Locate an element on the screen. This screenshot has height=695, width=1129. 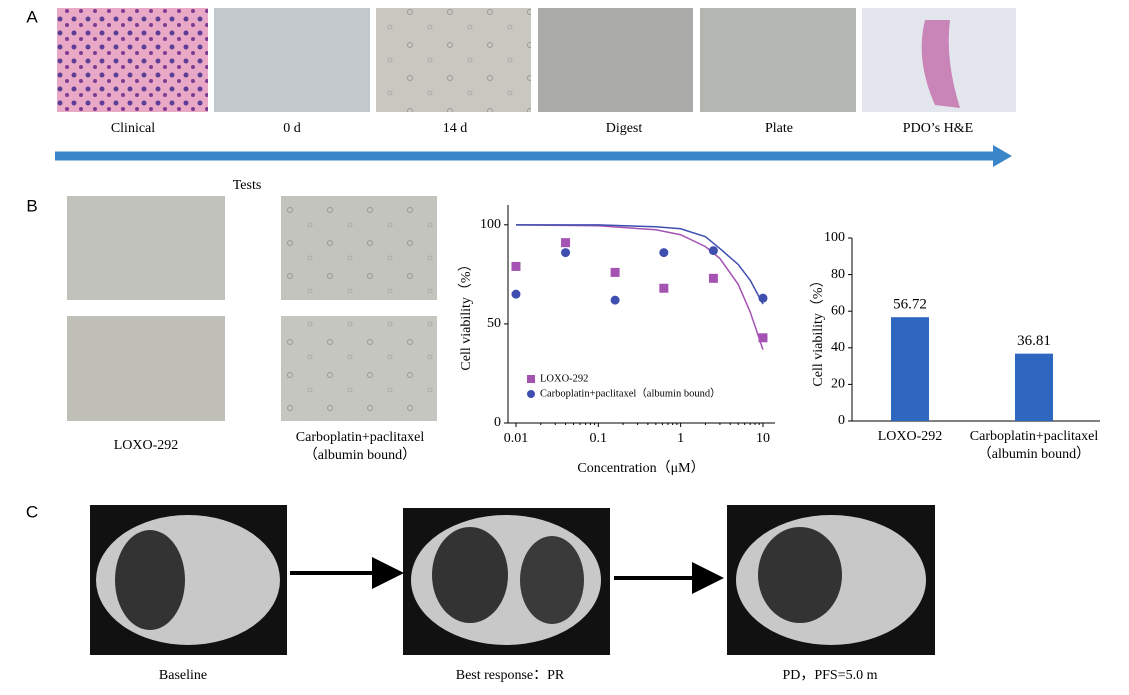
caption: PDO’s H&E is located at coordinates (938, 128).